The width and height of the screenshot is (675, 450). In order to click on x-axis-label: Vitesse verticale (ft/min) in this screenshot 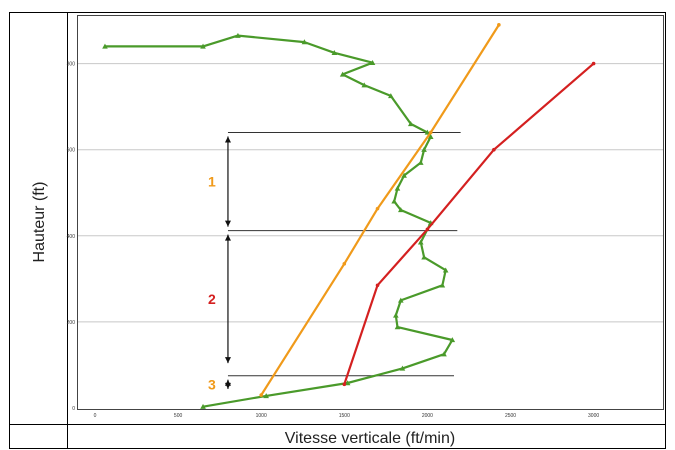, I will do `click(370, 438)`.